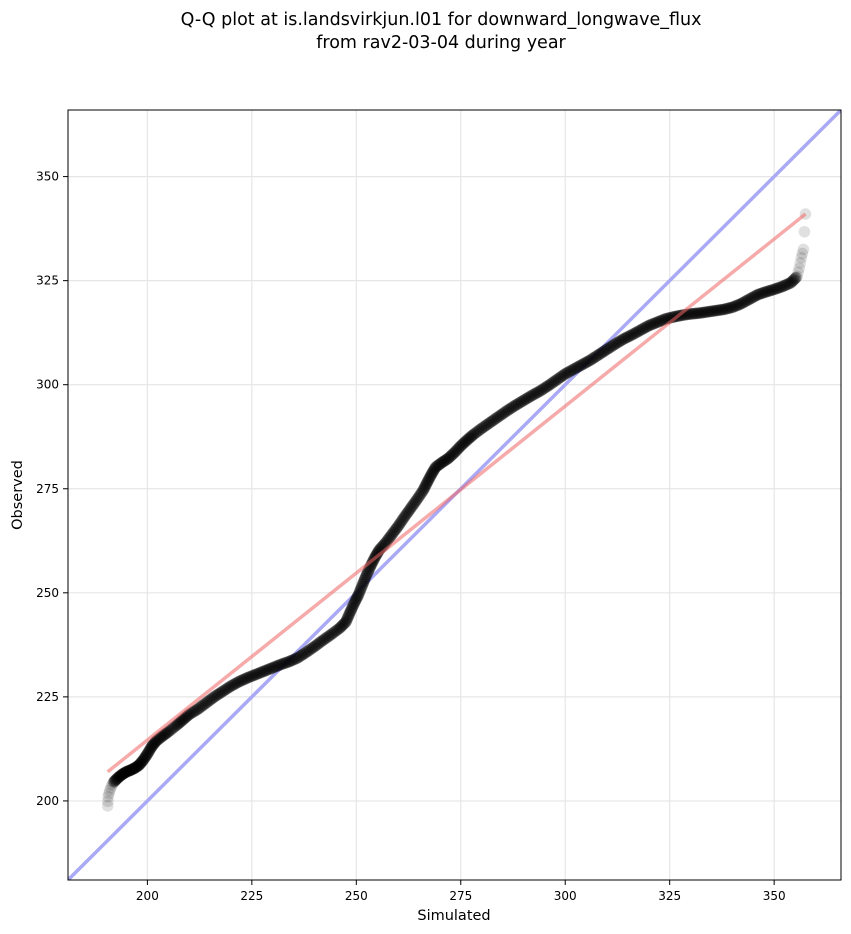 This screenshot has height=934, width=851. I want to click on y-tick-label: 275, so click(47, 489).